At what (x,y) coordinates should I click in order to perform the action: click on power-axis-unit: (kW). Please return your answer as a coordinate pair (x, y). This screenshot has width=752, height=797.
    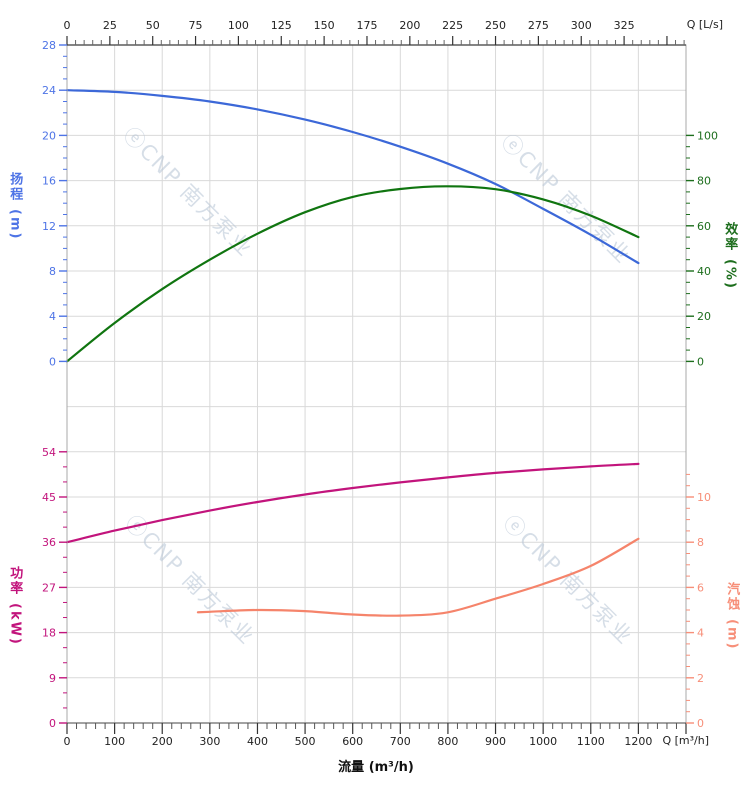
    Looking at the image, I should click on (15, 624).